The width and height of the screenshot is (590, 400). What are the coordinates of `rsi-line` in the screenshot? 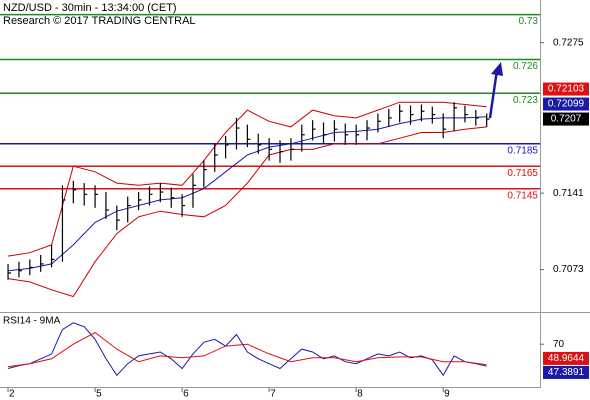 It's located at (247, 349).